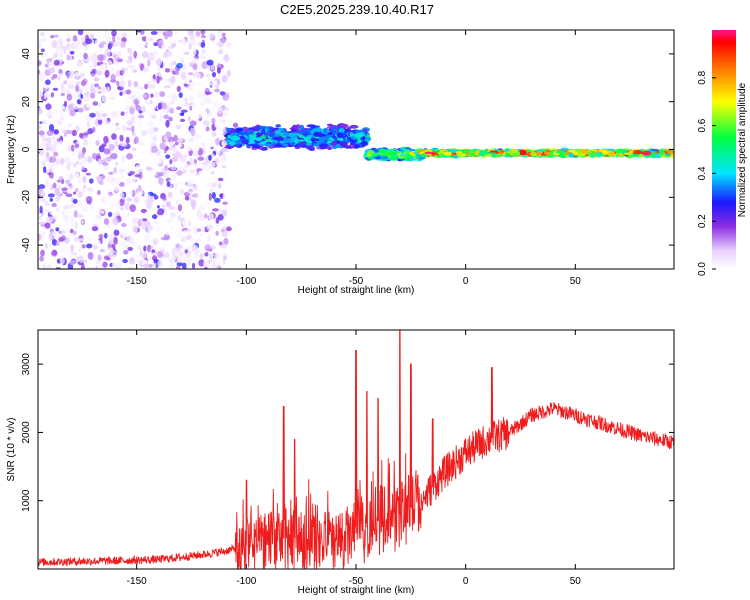  What do you see at coordinates (702, 269) in the screenshot?
I see `colorbar-tick-label: 0.0` at bounding box center [702, 269].